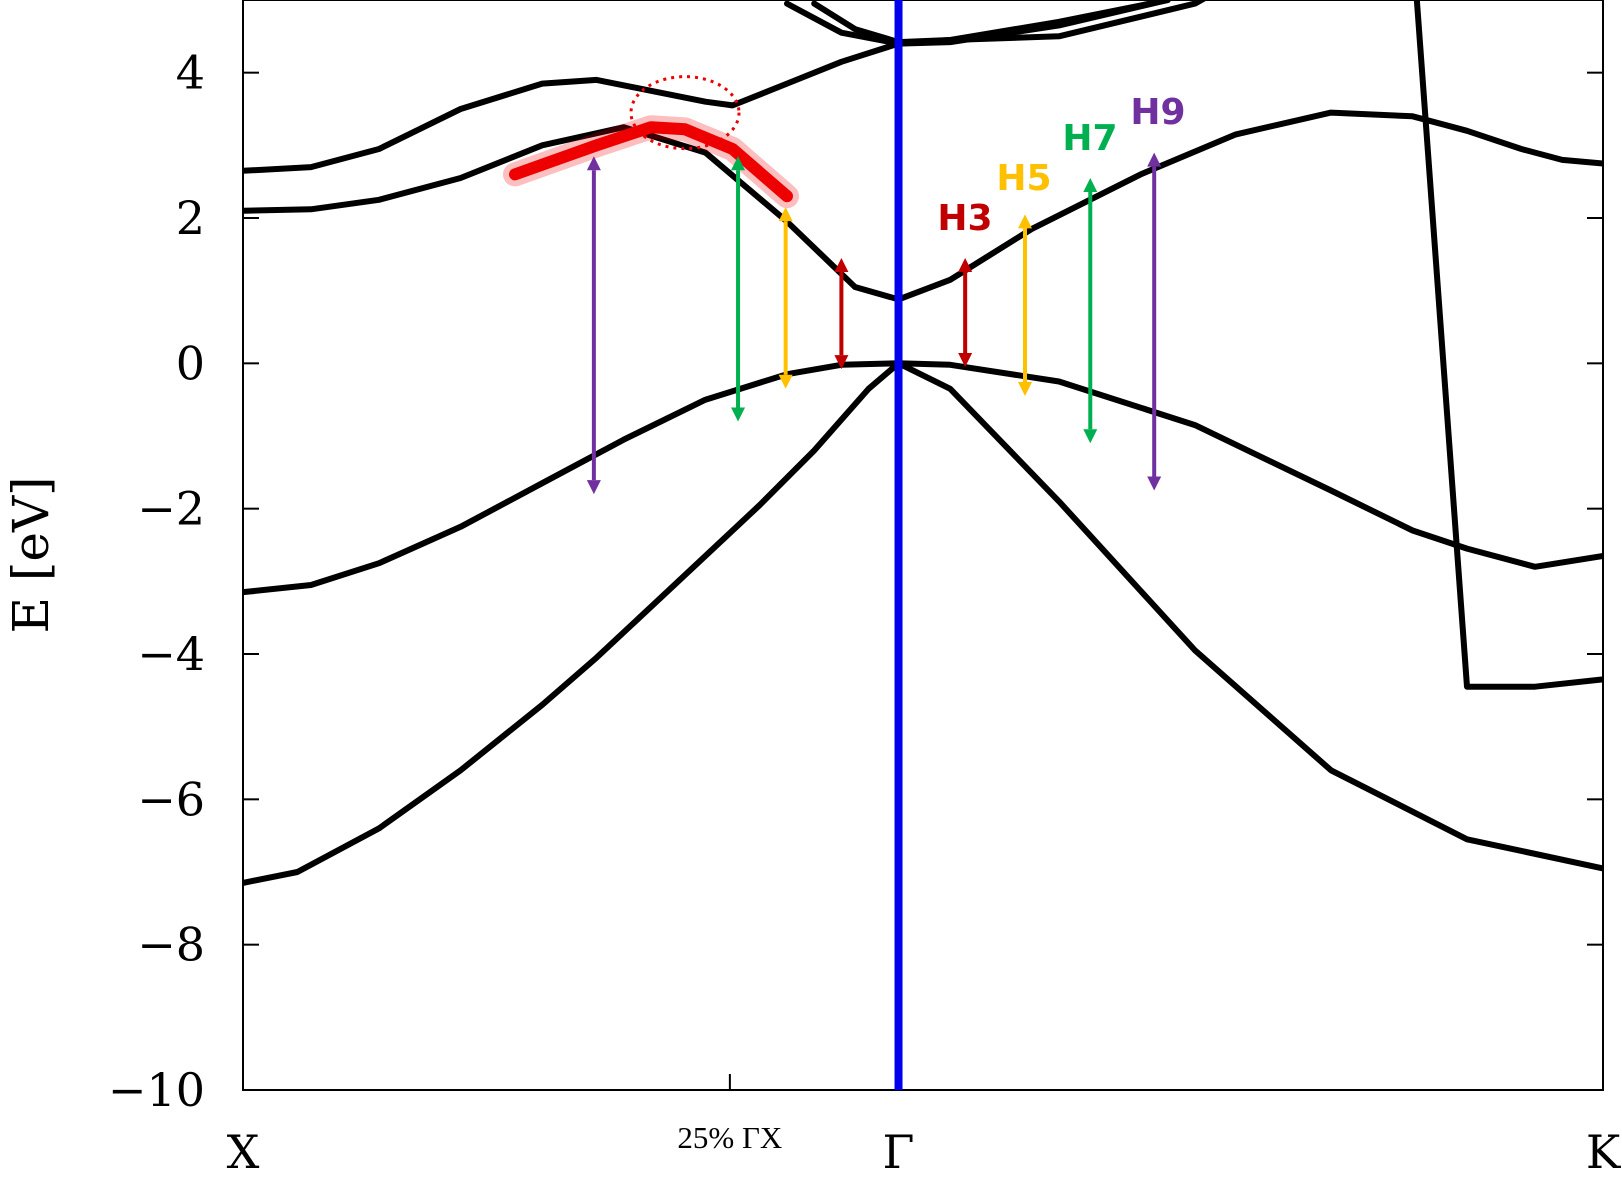 The height and width of the screenshot is (1177, 1622). I want to click on y-tick-label: −8, so click(171, 945).